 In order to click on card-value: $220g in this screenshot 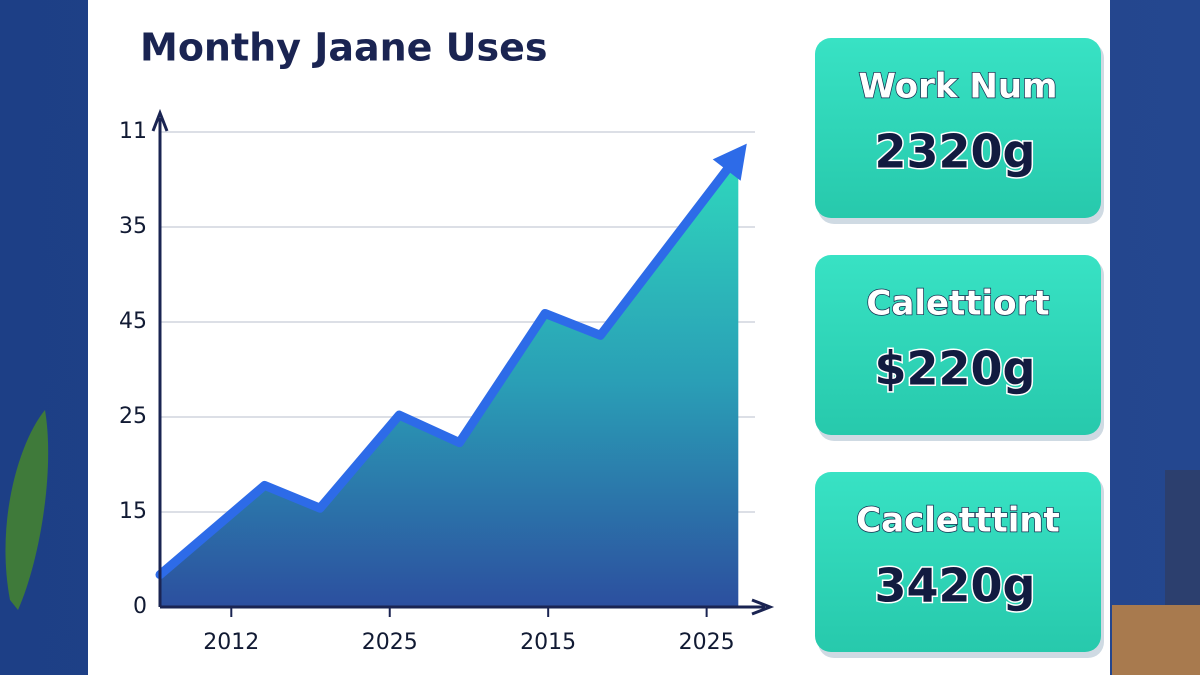, I will do `click(955, 369)`.